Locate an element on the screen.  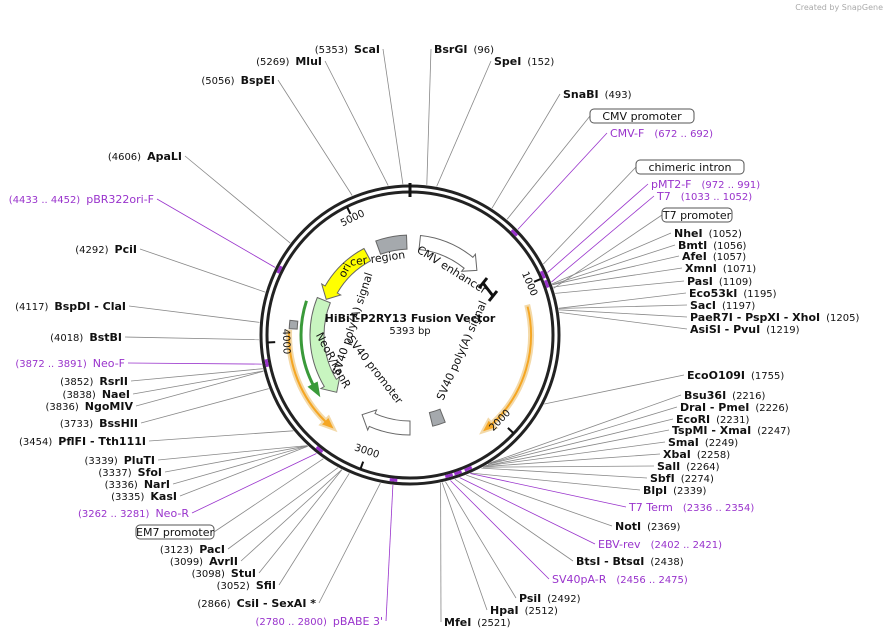
site-name: BmtI is located at coordinates (692, 245).